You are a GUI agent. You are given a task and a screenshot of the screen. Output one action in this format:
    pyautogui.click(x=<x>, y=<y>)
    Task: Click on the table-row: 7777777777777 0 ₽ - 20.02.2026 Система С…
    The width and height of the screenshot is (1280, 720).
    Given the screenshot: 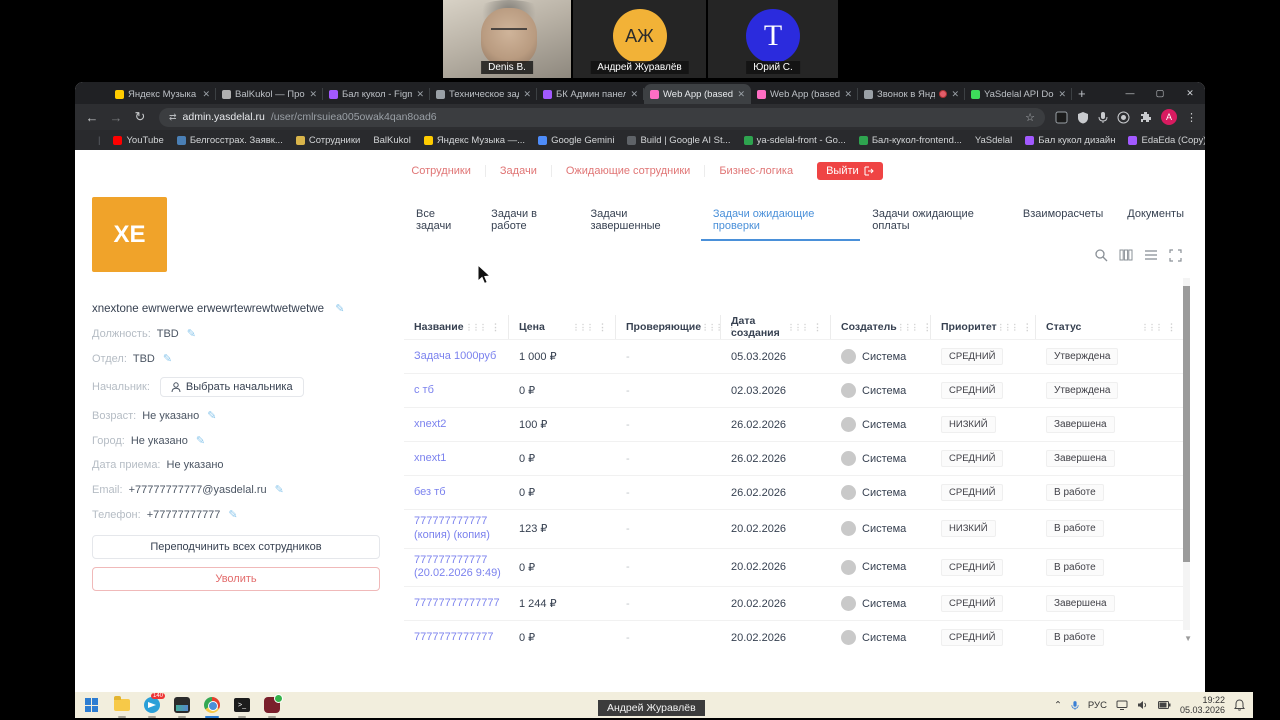 What is the action you would take?
    pyautogui.click(x=794, y=637)
    